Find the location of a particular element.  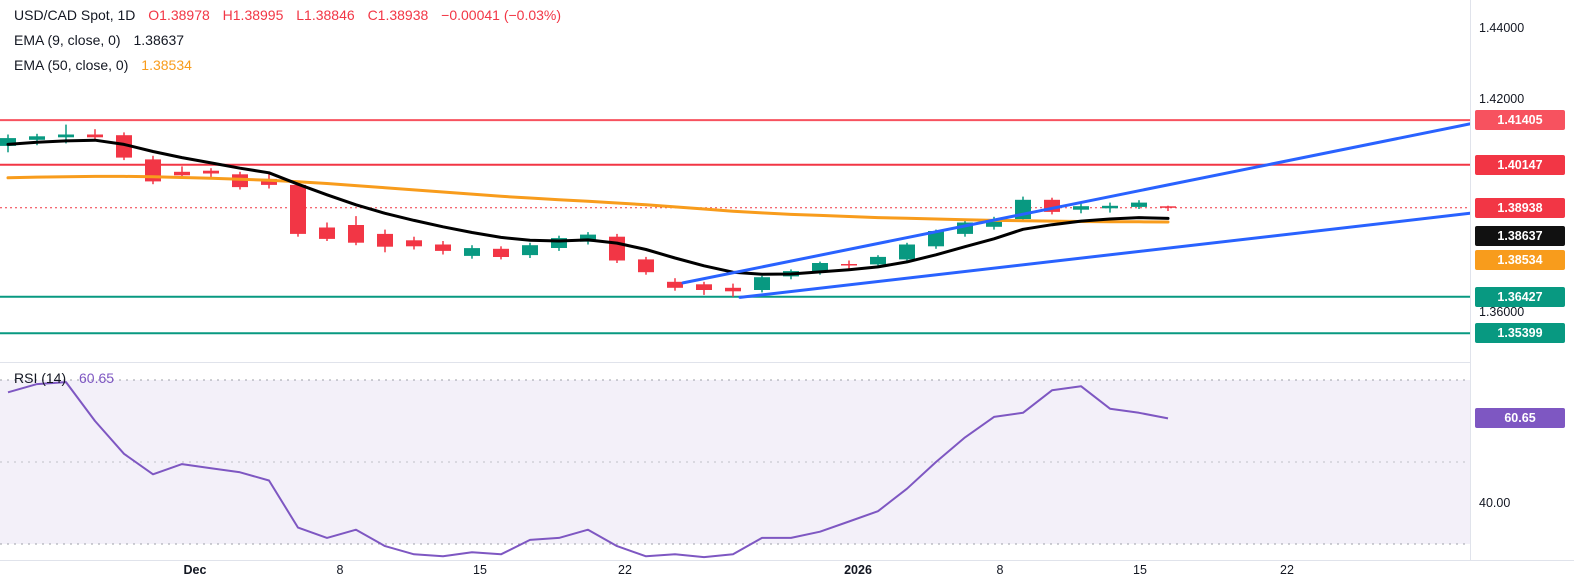

price-badge: 1.38534 is located at coordinates (1520, 260).